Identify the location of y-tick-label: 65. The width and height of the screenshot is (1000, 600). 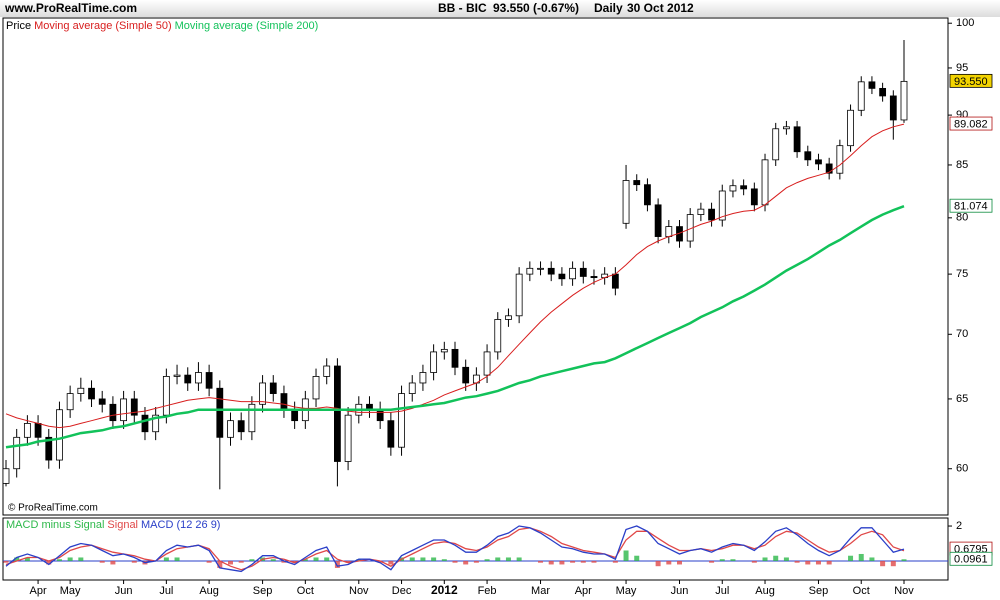
(962, 399).